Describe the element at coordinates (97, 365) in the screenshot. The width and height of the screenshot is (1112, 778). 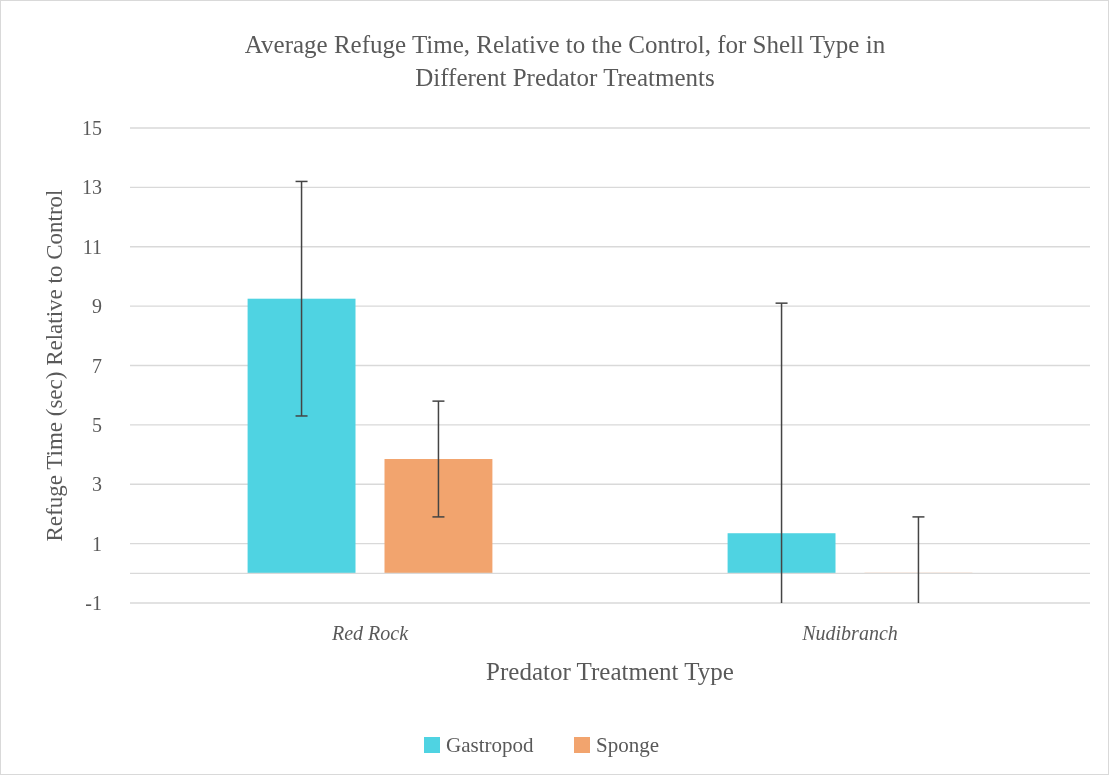
I see `y-tick-label: 7` at that location.